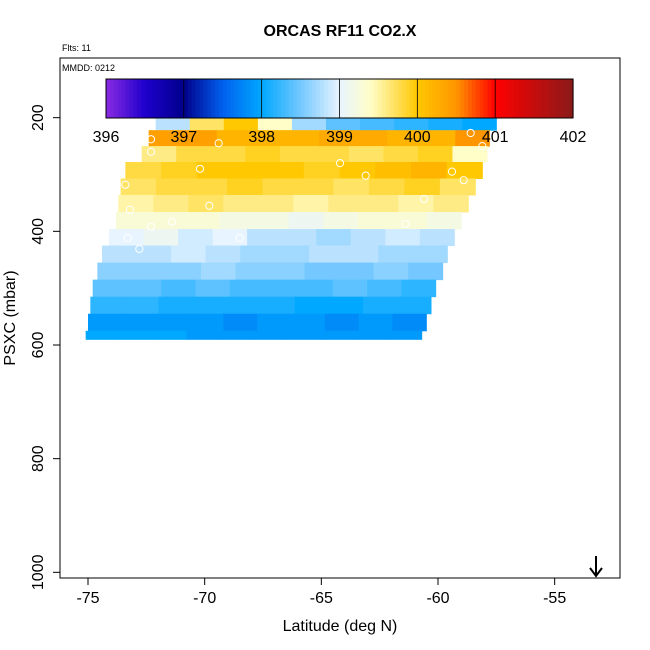  Describe the element at coordinates (10, 317) in the screenshot. I see `y-axis-label: PSXC (mbar)` at that location.